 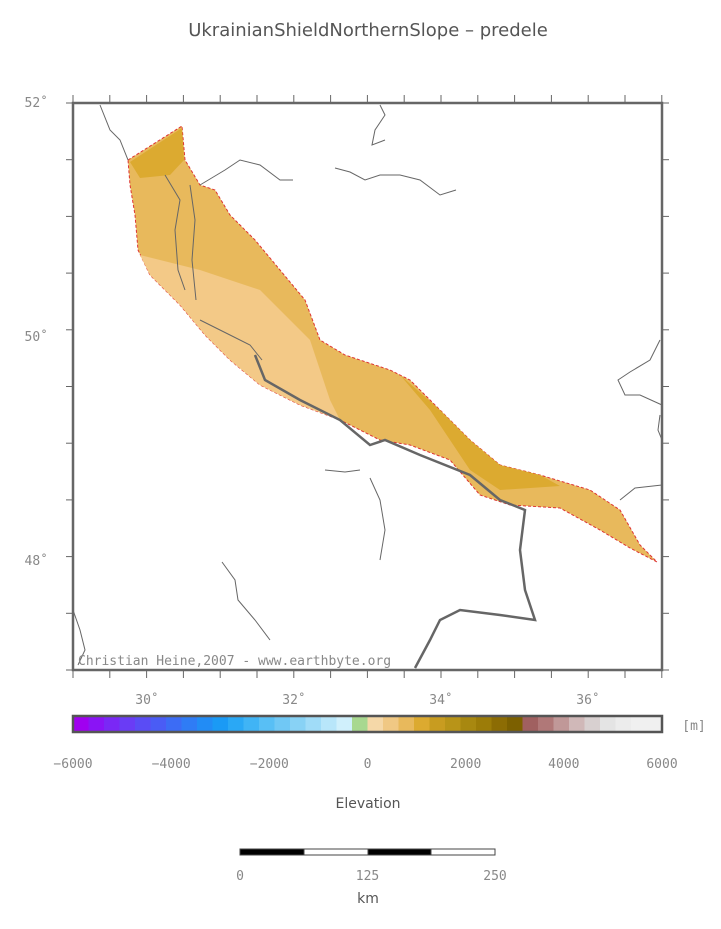 What do you see at coordinates (368, 764) in the screenshot?
I see `colorbar-label: 0` at bounding box center [368, 764].